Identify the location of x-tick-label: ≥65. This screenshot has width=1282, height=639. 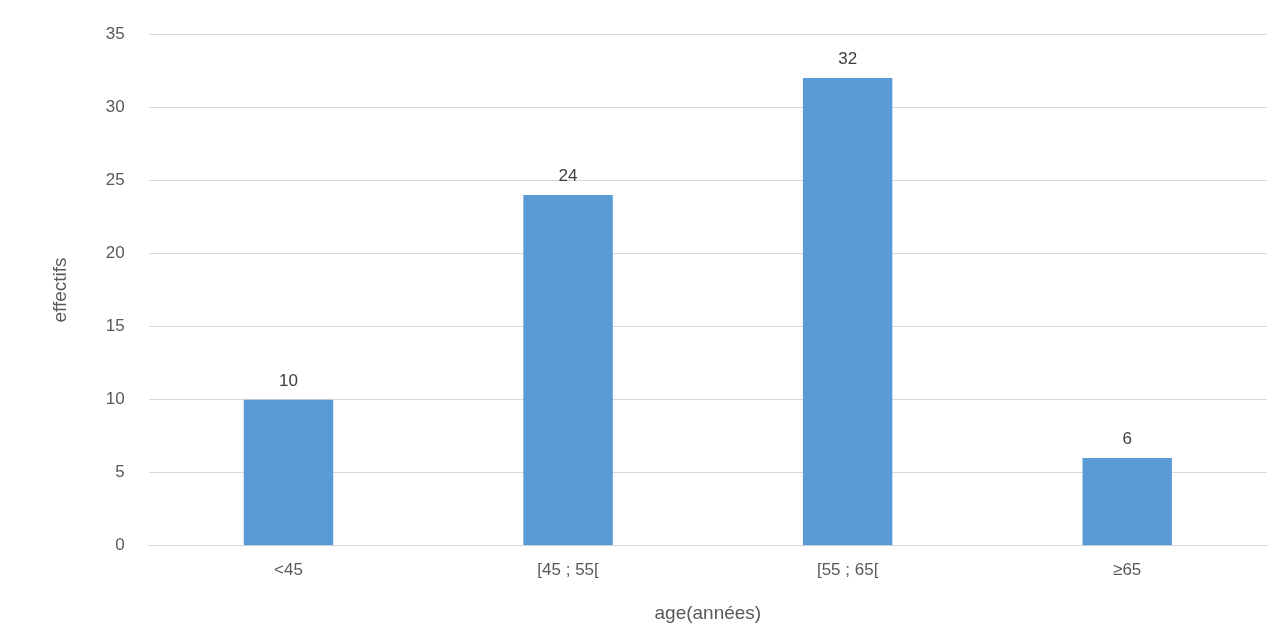
(1127, 569).